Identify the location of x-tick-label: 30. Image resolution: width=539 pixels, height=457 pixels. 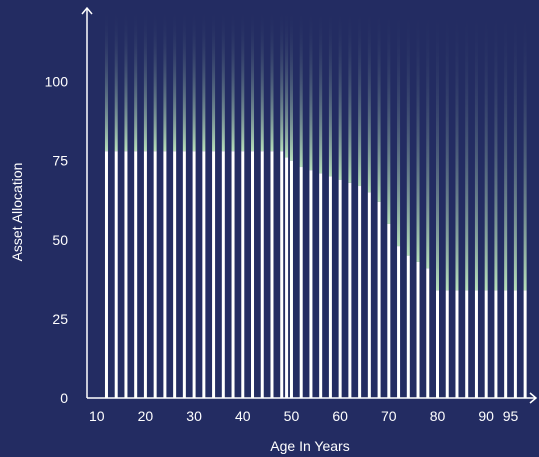
(194, 416).